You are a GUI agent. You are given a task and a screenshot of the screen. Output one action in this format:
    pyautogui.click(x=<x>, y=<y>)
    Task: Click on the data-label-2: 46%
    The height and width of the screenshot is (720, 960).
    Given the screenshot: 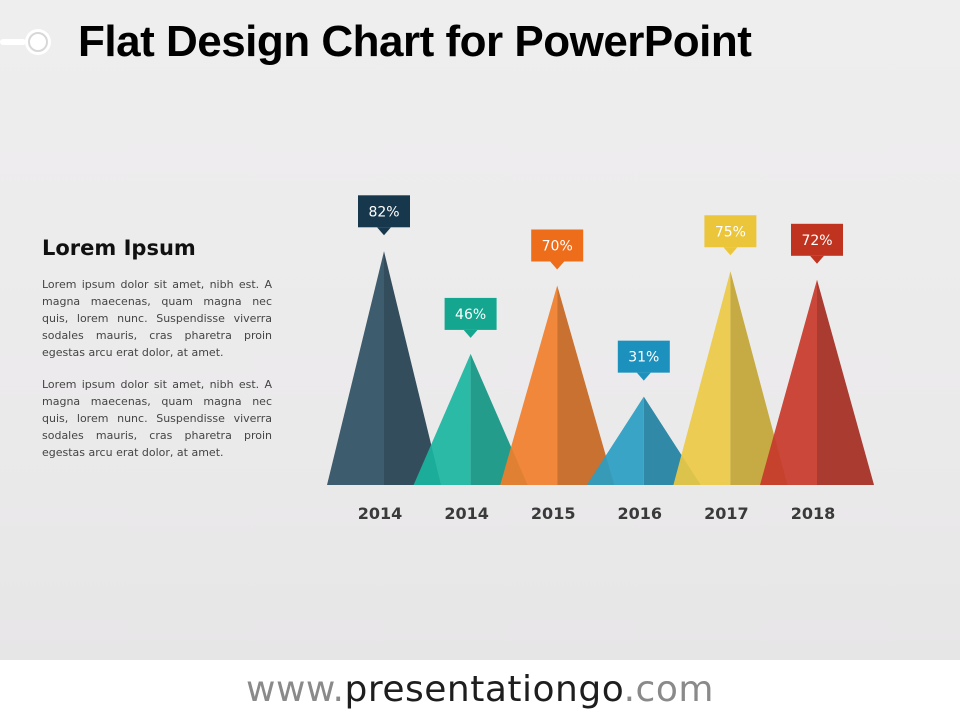 What is the action you would take?
    pyautogui.click(x=470, y=317)
    